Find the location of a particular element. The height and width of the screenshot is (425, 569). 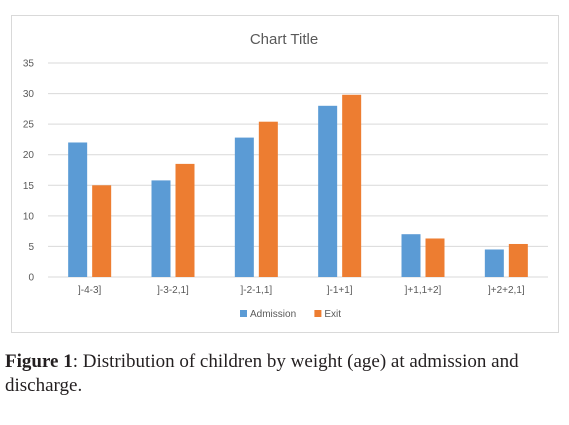

legend-swatch-exit is located at coordinates (318, 313).